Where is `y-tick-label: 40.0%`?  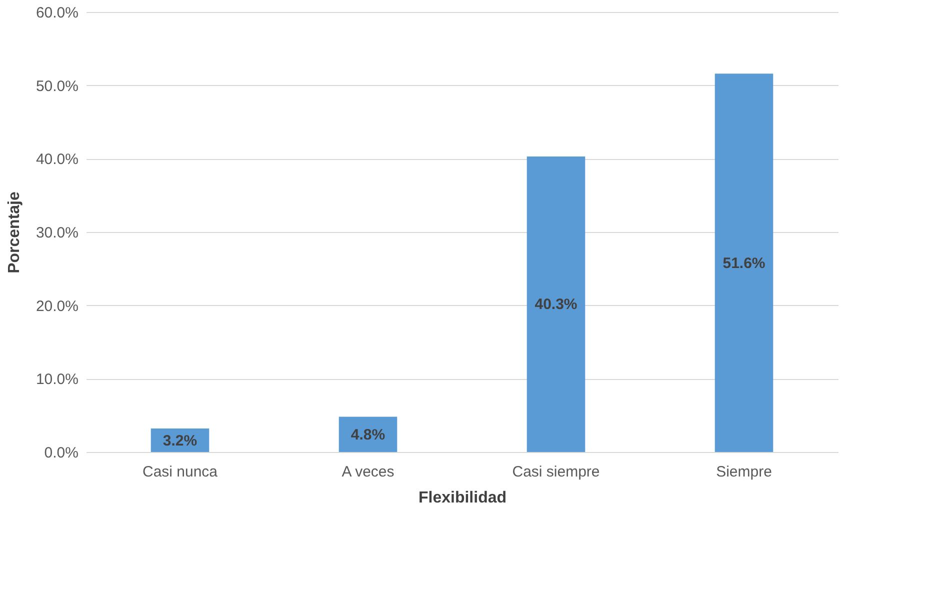 y-tick-label: 40.0% is located at coordinates (57, 159).